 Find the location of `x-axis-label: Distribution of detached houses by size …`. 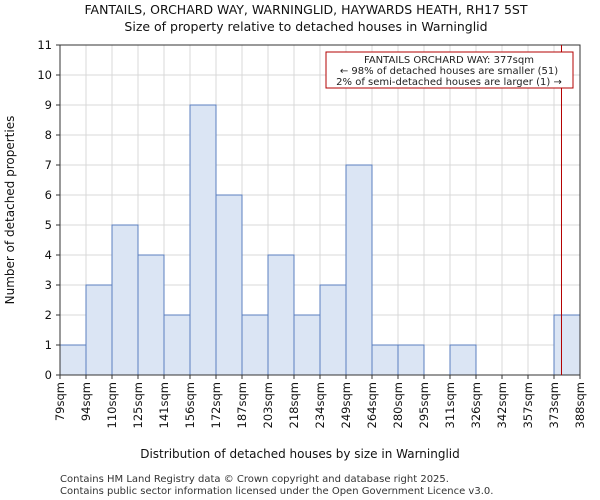

x-axis-label: Distribution of detached houses by size … is located at coordinates (300, 454).